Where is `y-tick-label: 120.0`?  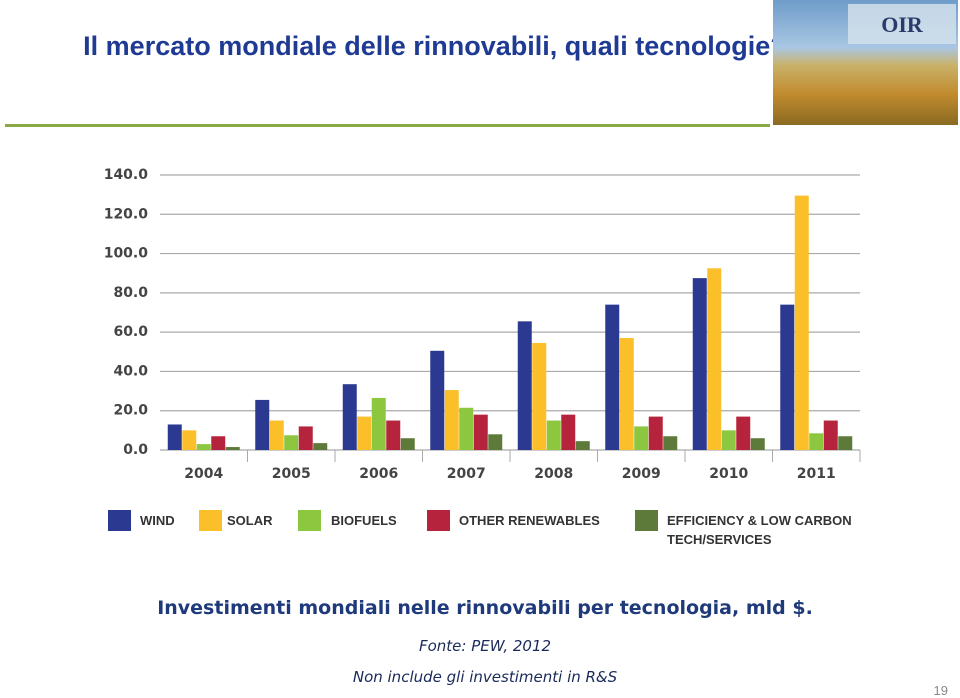
y-tick-label: 120.0 is located at coordinates (126, 214).